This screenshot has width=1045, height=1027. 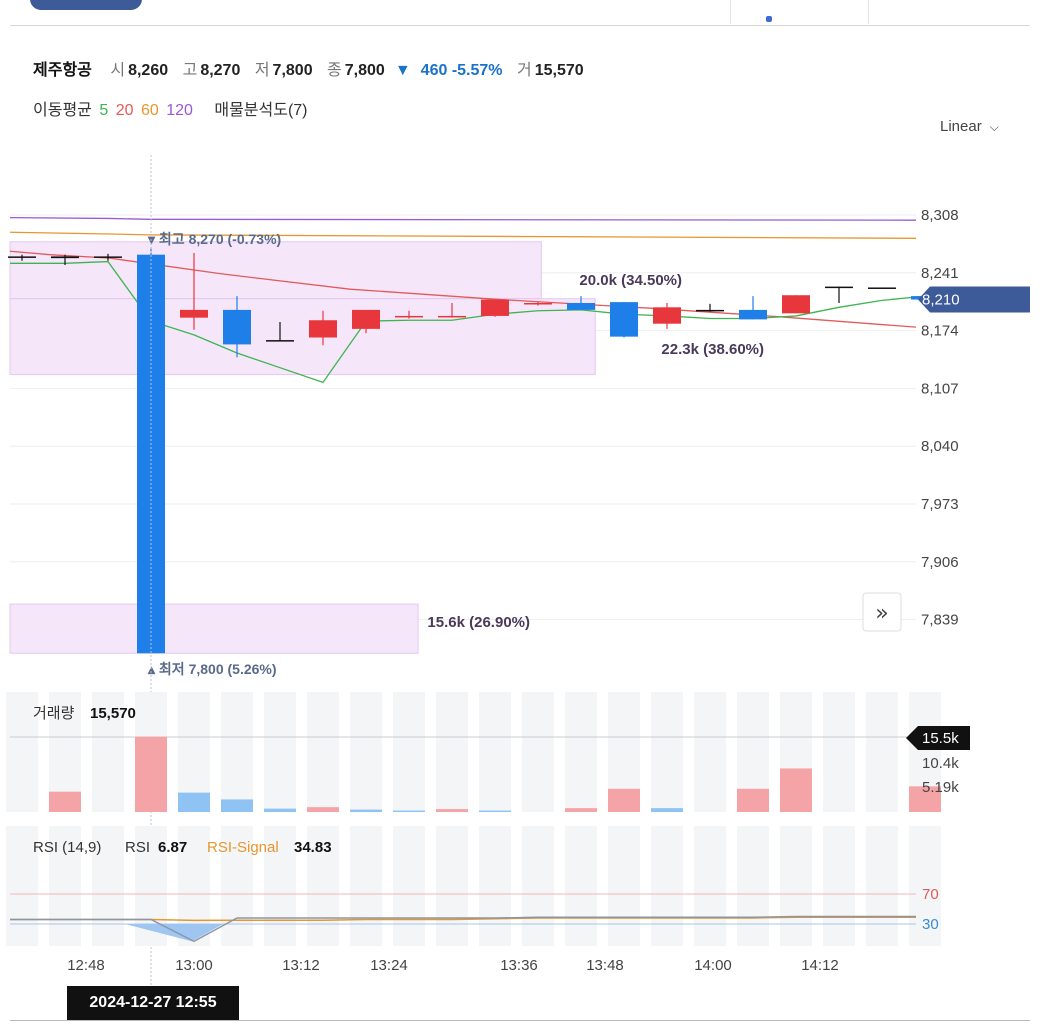 What do you see at coordinates (994, 127) in the screenshot?
I see `chevron-down-icon: ⌵` at bounding box center [994, 127].